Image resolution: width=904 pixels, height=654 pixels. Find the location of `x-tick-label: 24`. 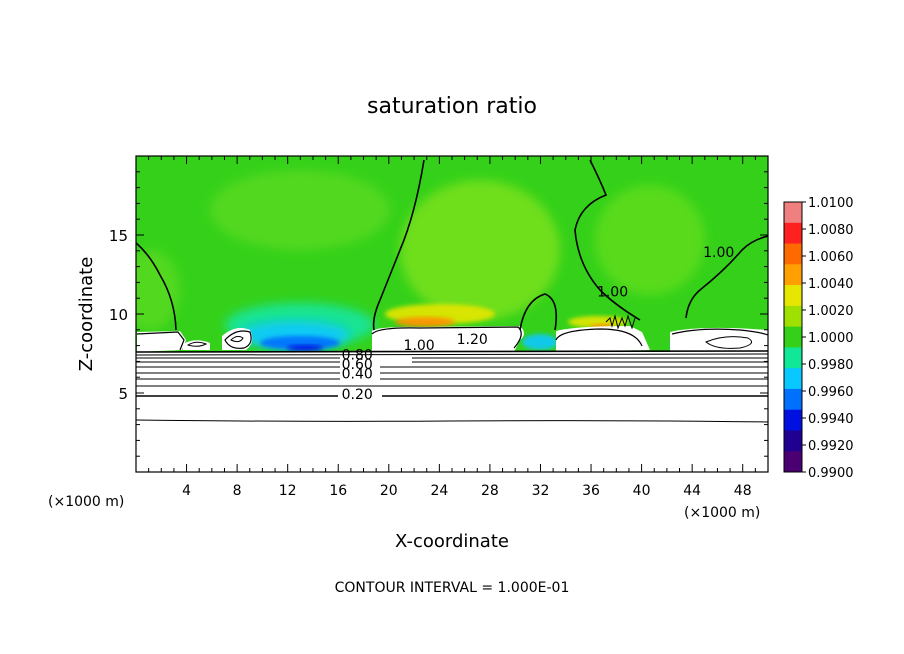

x-tick-label: 24 is located at coordinates (439, 491).